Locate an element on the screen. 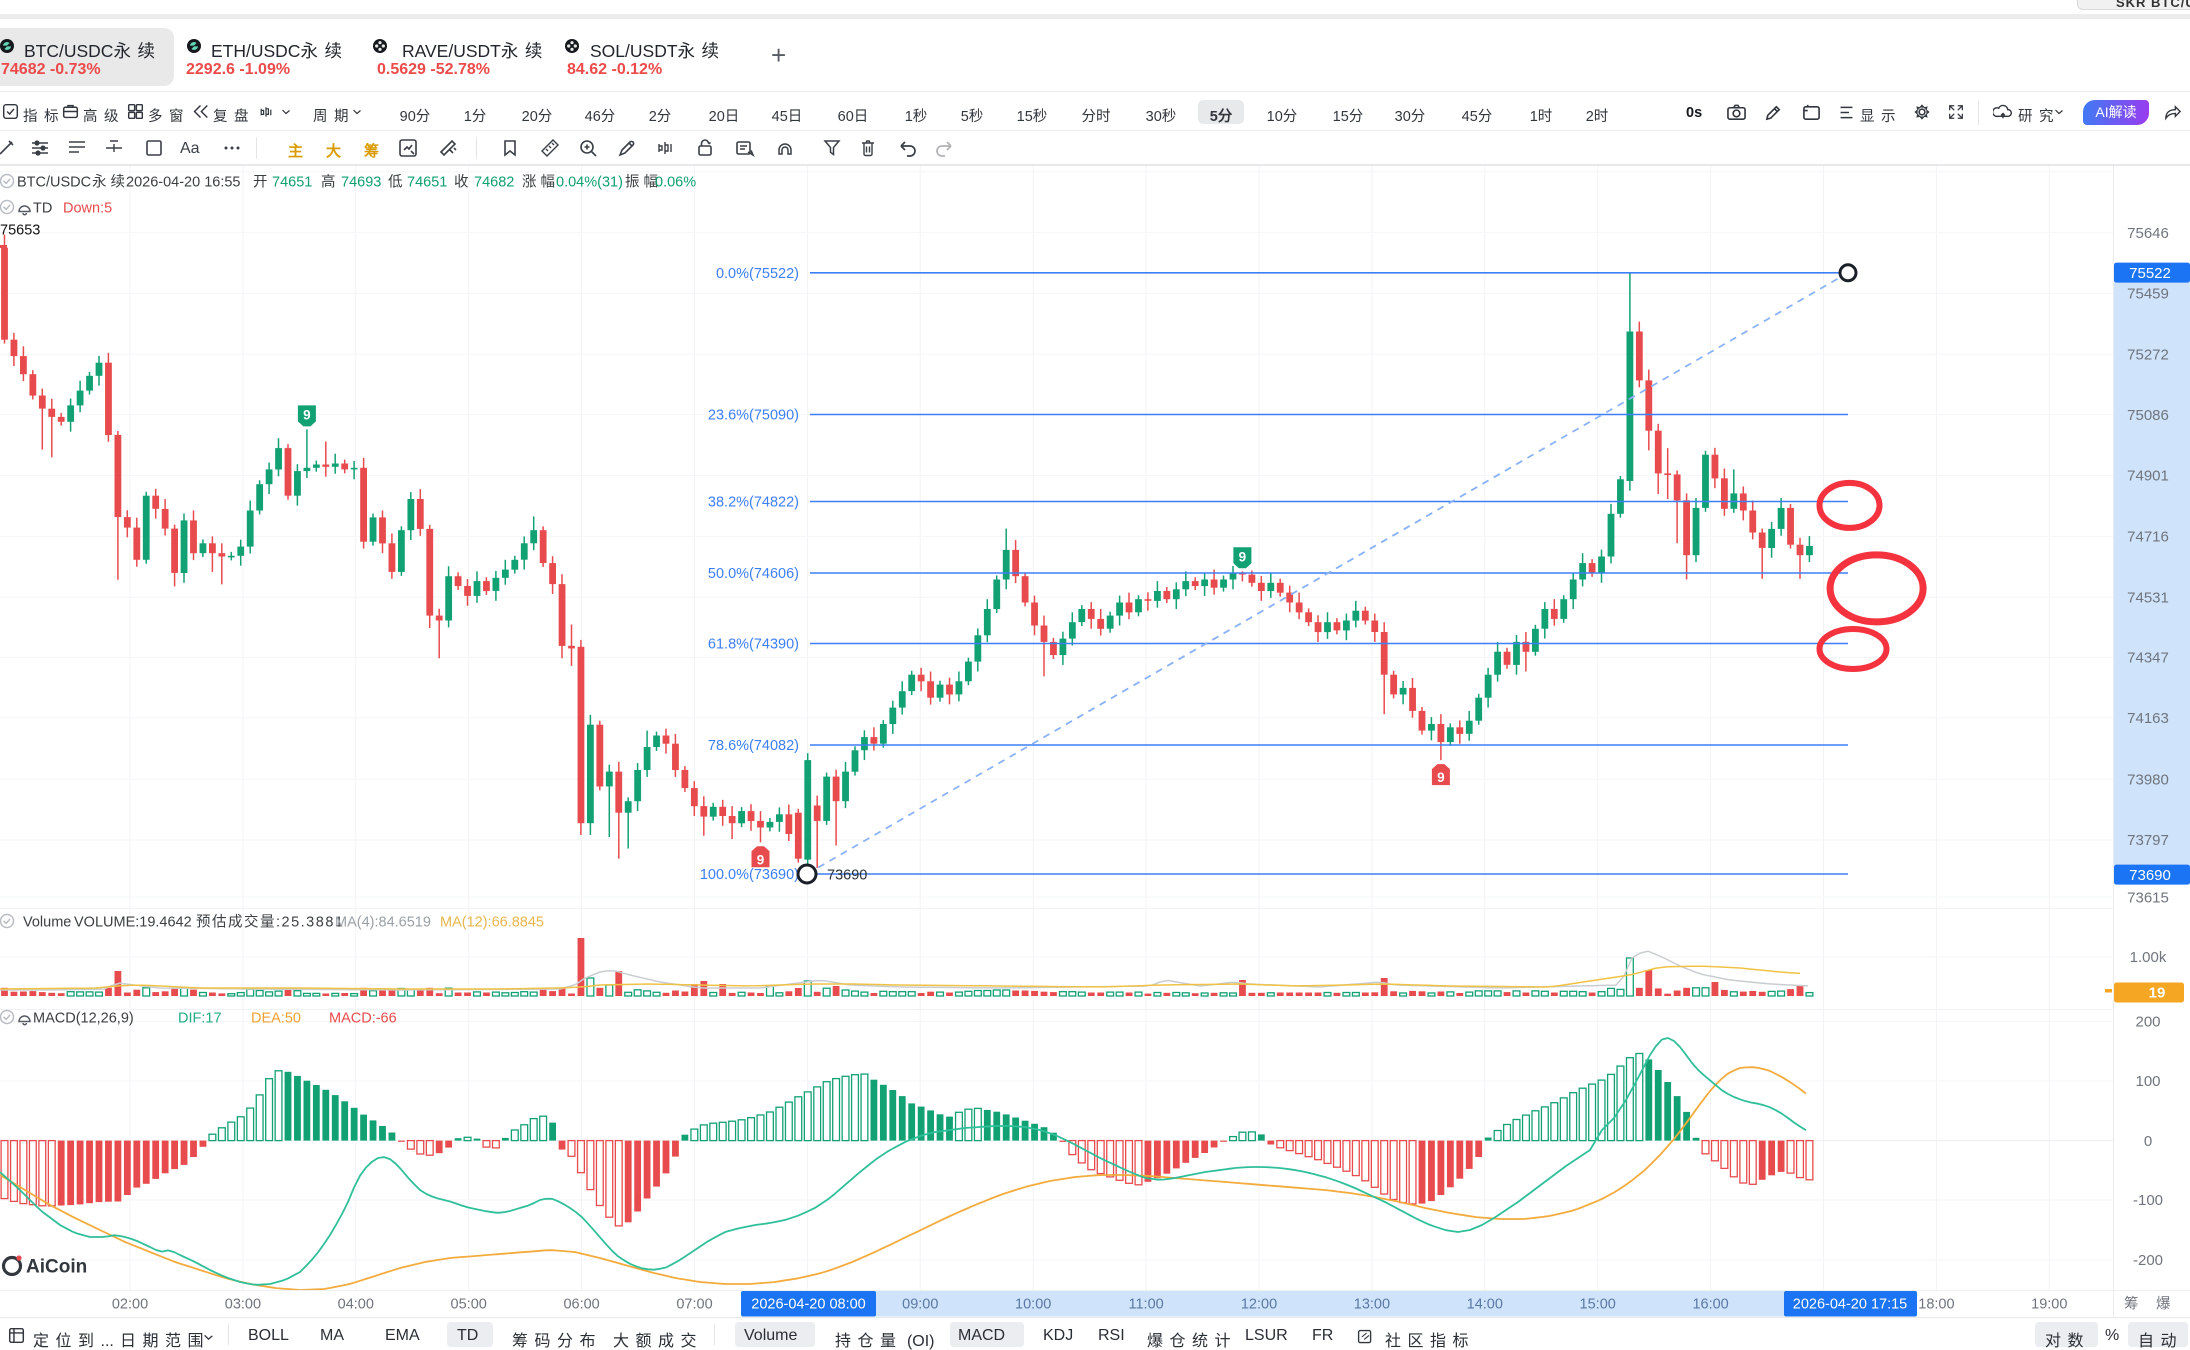 The image size is (2190, 1350). svg-text: 09:00 is located at coordinates (920, 1305).